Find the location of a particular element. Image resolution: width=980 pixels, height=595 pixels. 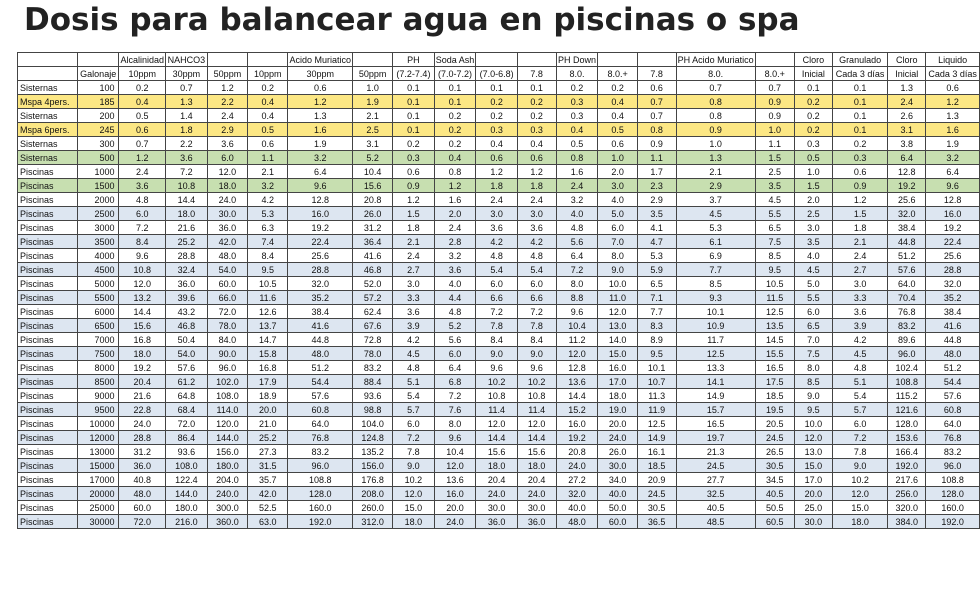

header-cell: 50ppm is located at coordinates (372, 73).